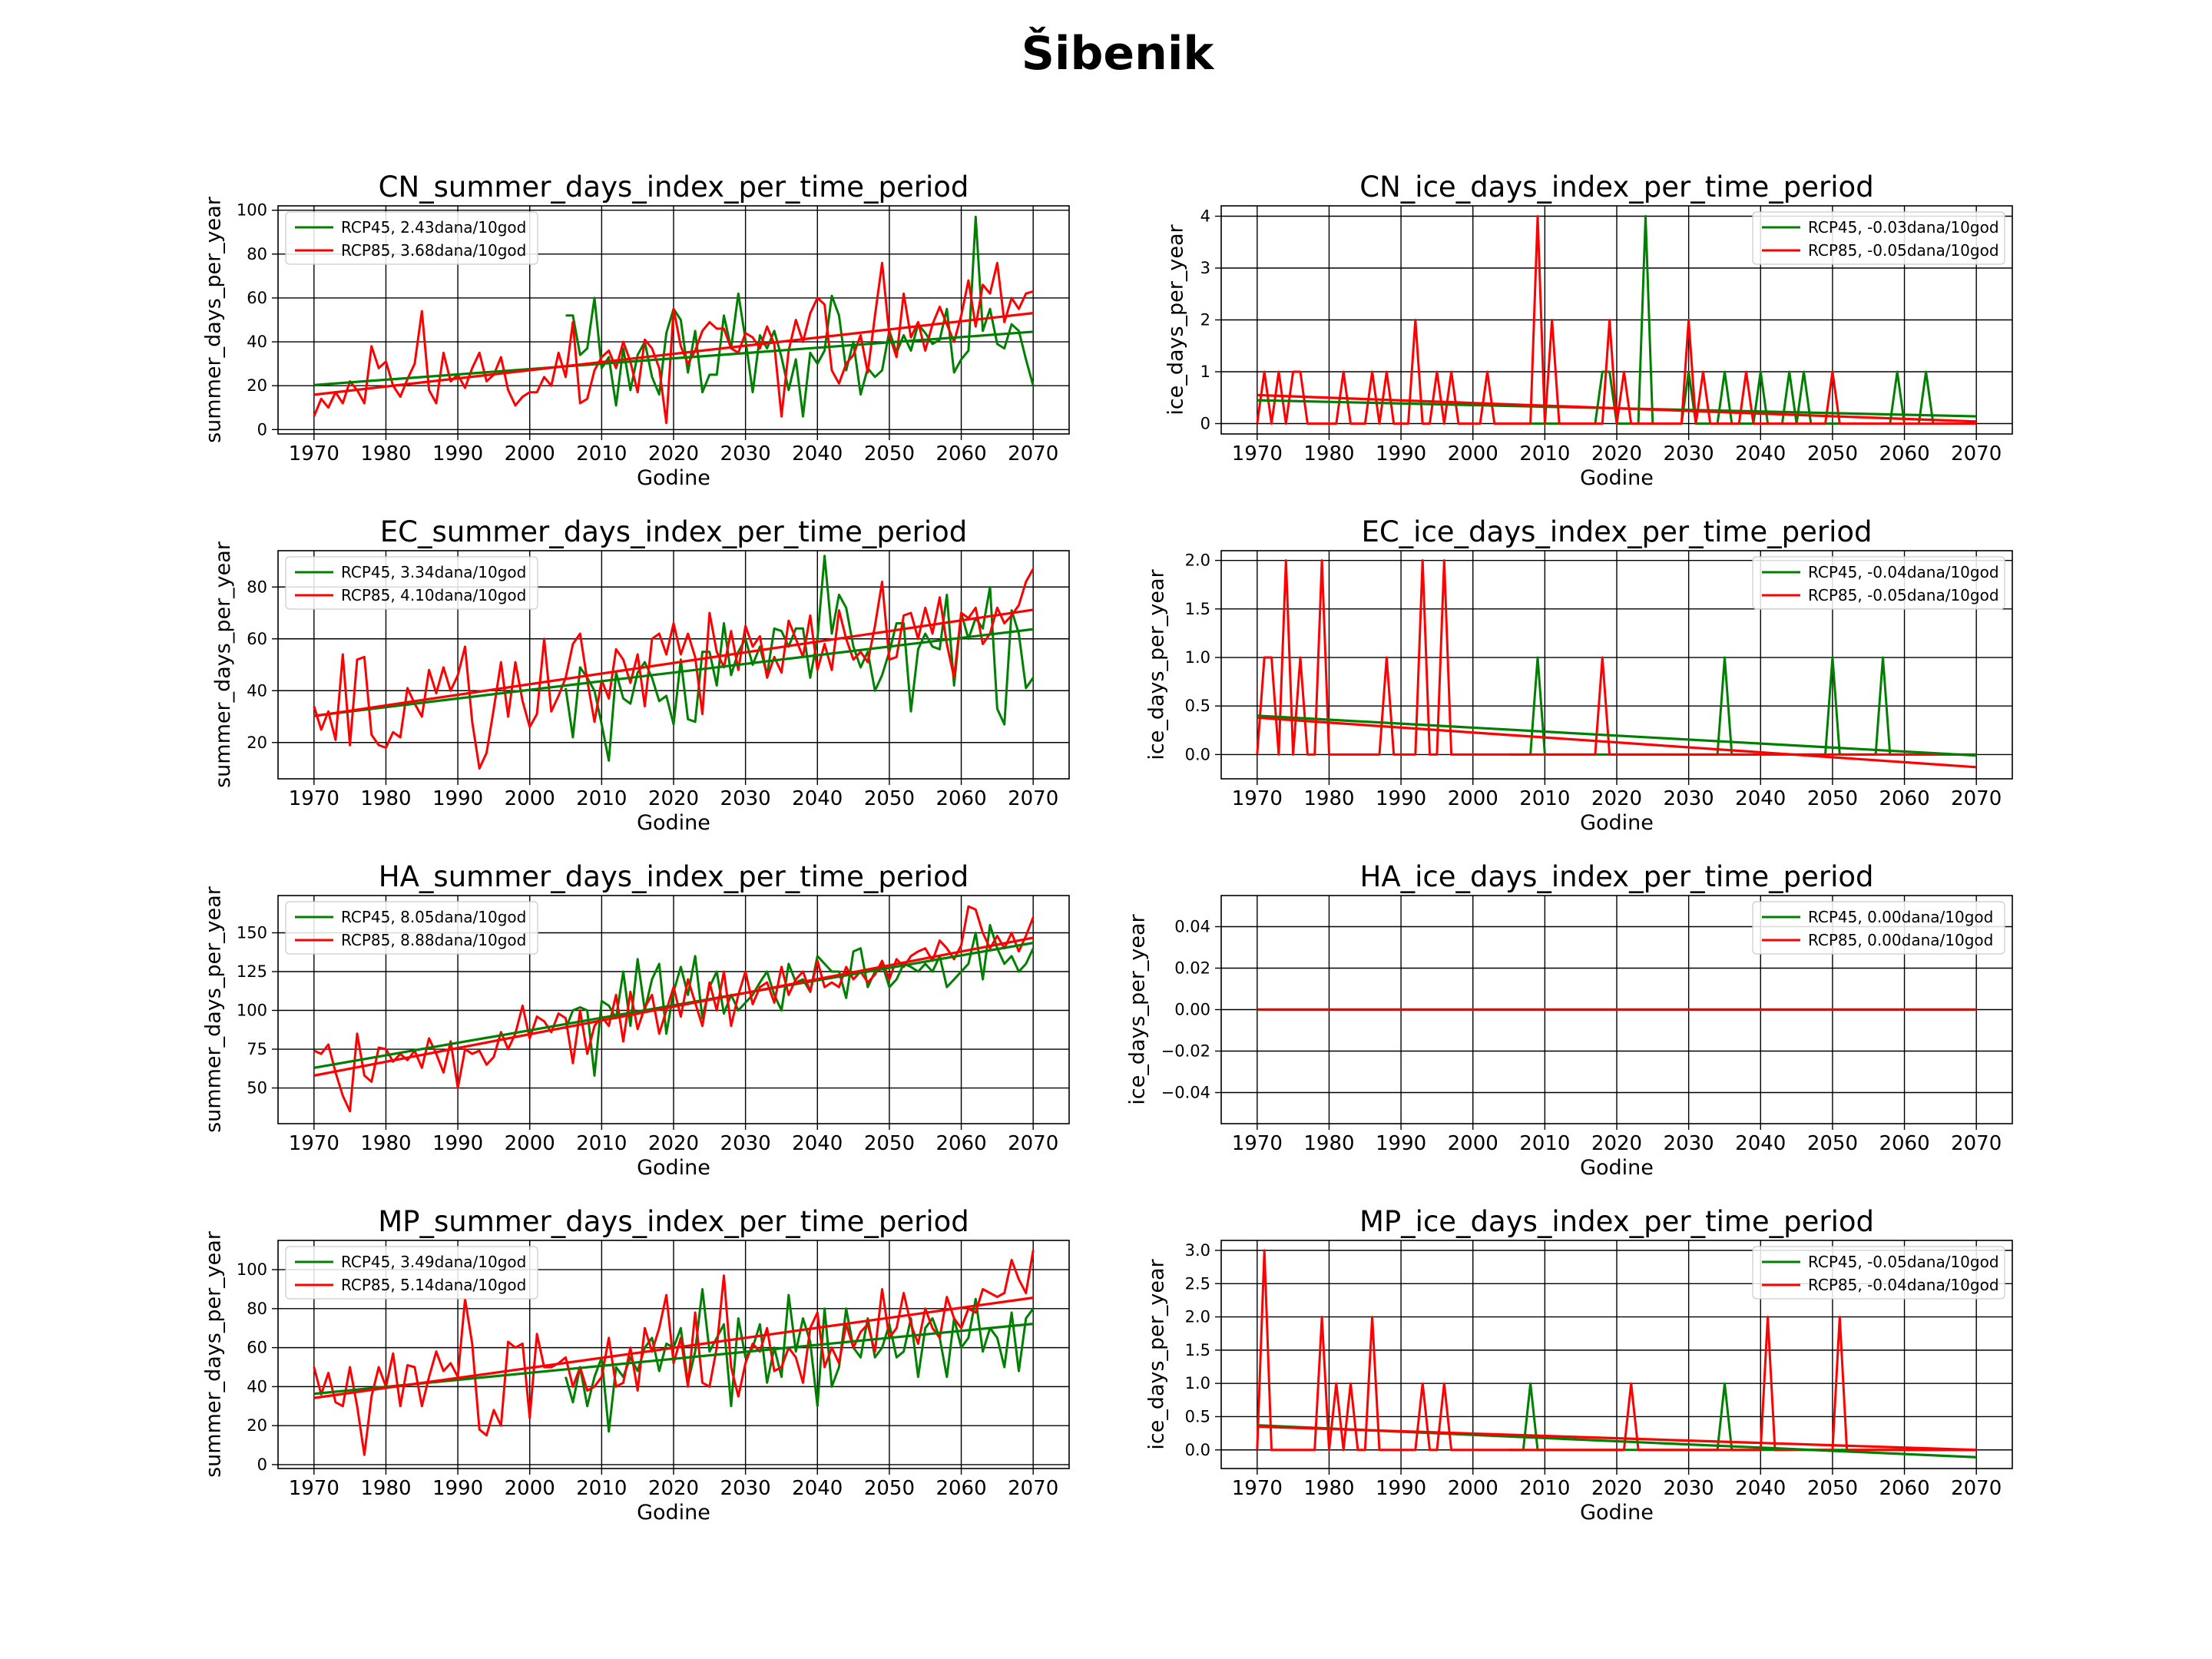 Image resolution: width=2212 pixels, height=1659 pixels. Describe the element at coordinates (1903, 1285) in the screenshot. I see `legend-label: RCP85, -0.04dana/10god` at that location.